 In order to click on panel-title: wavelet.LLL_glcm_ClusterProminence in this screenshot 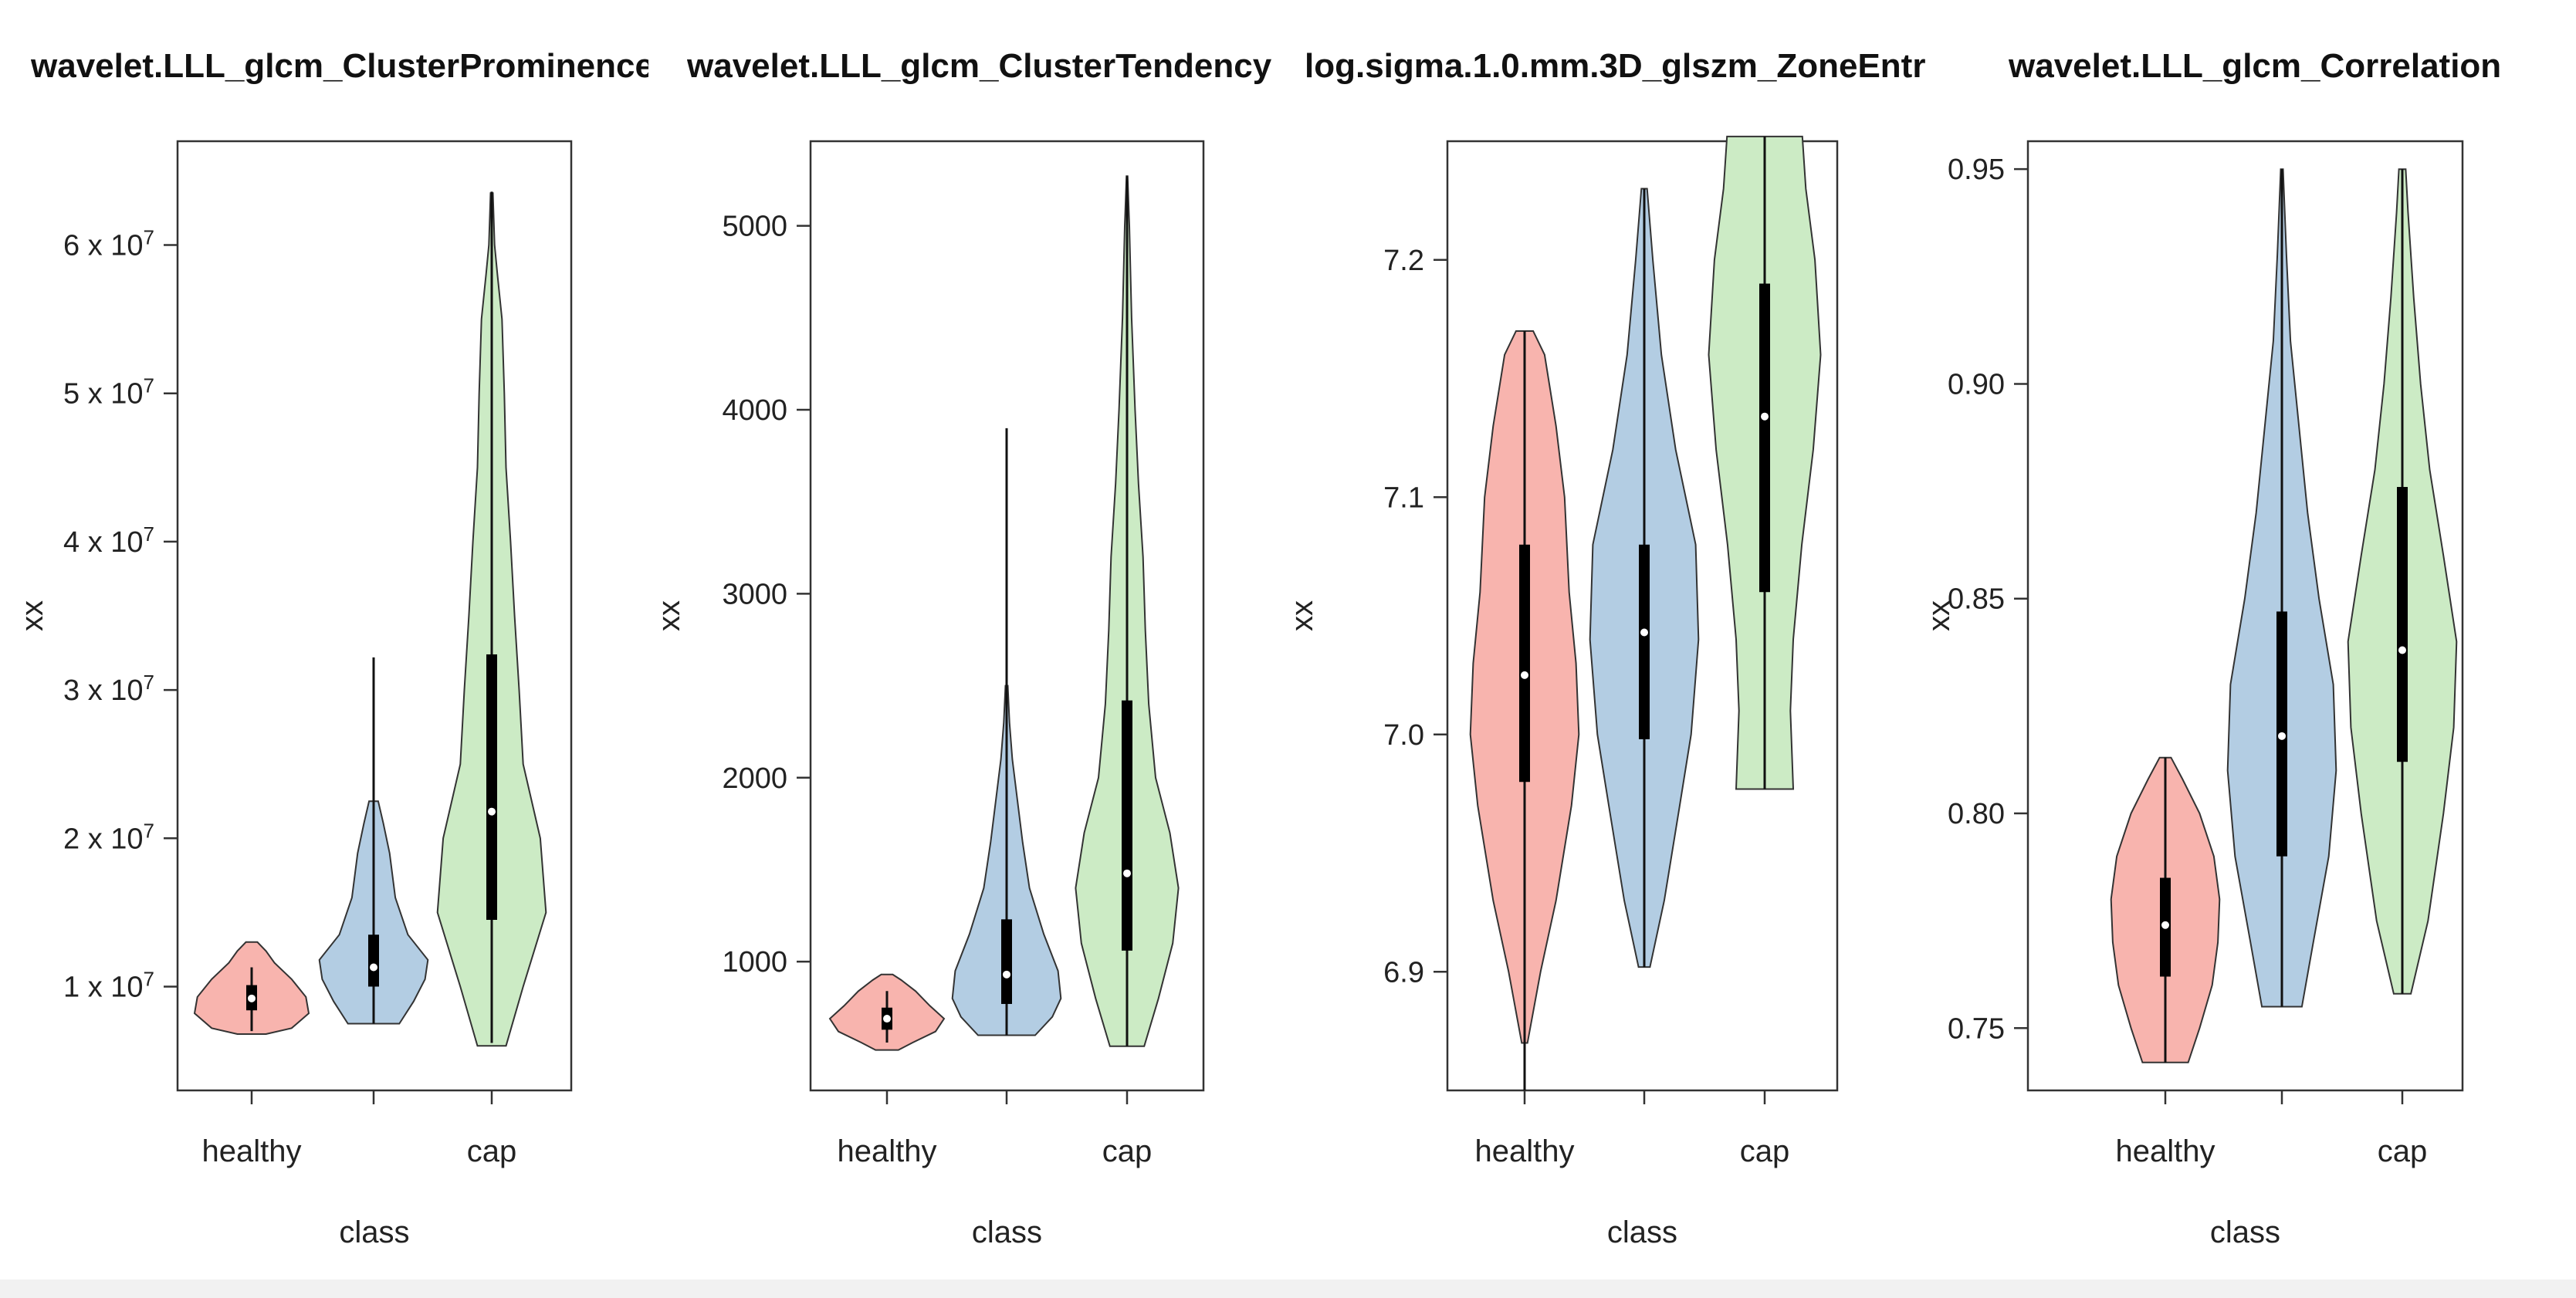, I will do `click(342, 66)`.